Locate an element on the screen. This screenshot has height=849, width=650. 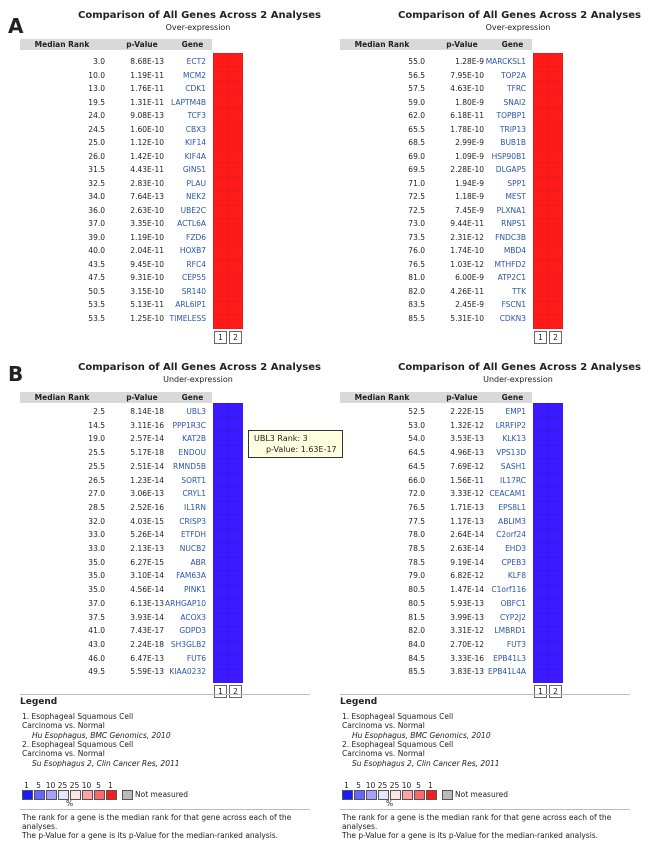
scale-label: 1 is located at coordinates (26, 785).